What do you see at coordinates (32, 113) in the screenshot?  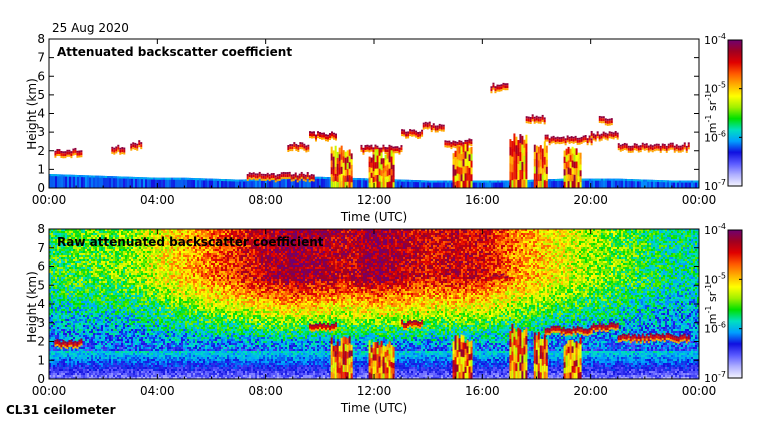 I see `top-y-axis-label: Height (km)` at bounding box center [32, 113].